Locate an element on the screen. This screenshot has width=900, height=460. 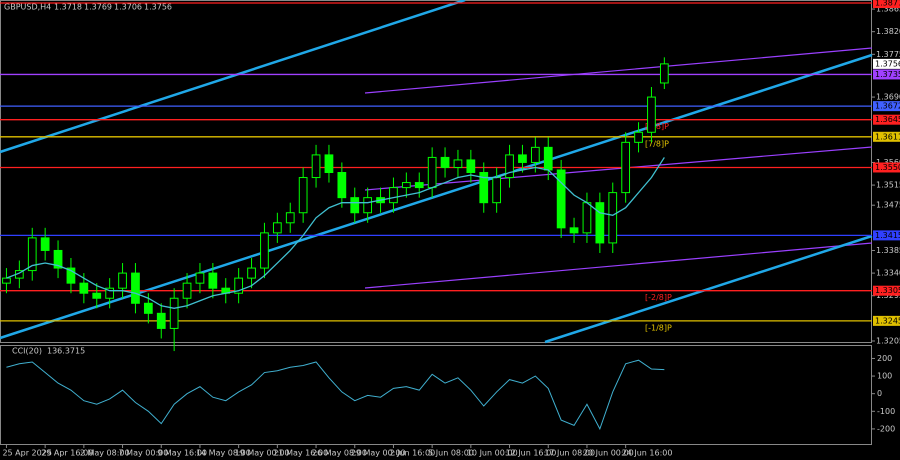
x-tick-label: 5 Jun 08:00 is located at coordinates (451, 453).